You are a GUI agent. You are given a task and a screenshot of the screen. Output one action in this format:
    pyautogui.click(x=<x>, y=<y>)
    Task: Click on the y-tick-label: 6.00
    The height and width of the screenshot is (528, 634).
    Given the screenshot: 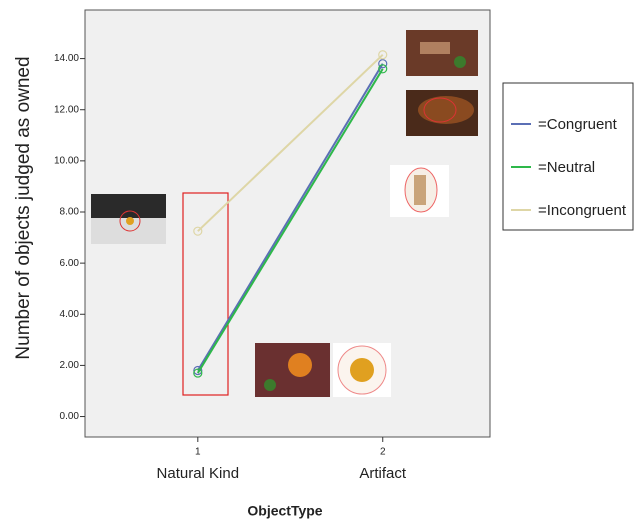 What is the action you would take?
    pyautogui.click(x=70, y=263)
    